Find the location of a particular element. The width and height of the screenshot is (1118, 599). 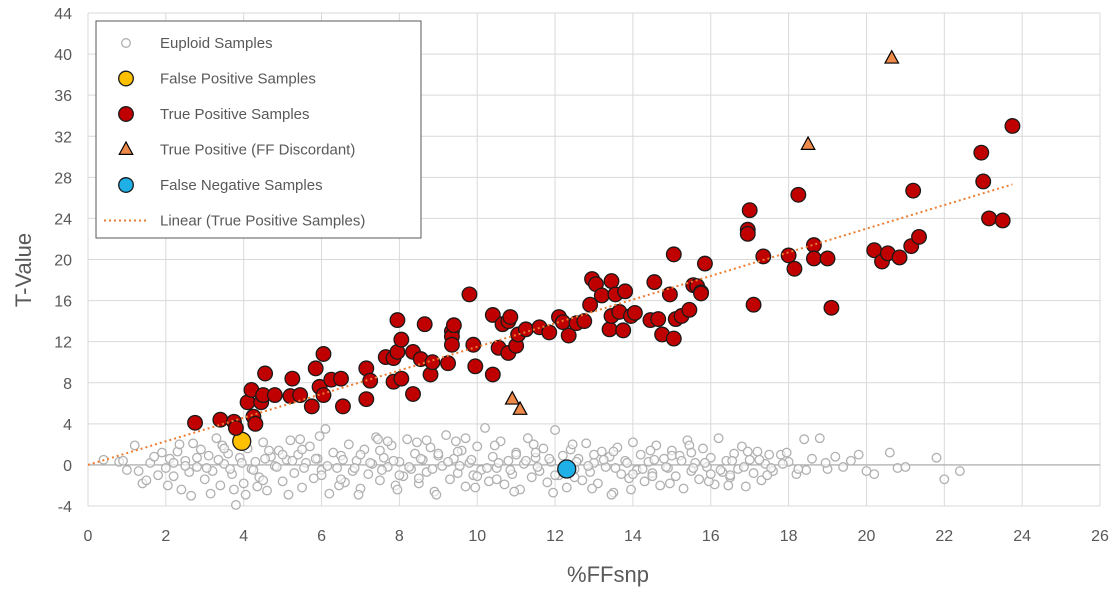

y-tick-label: 12 is located at coordinates (63, 343).